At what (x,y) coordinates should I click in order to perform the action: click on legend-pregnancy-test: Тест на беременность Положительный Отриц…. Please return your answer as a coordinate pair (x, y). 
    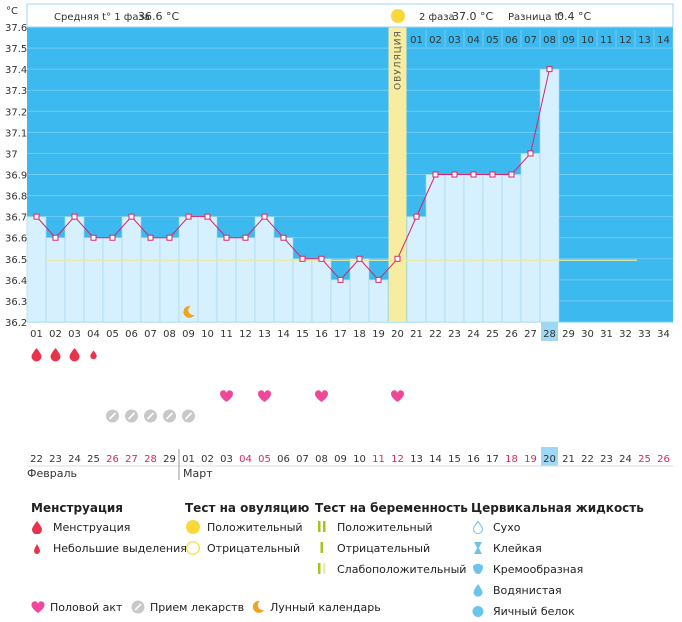
    Looking at the image, I should click on (391, 539).